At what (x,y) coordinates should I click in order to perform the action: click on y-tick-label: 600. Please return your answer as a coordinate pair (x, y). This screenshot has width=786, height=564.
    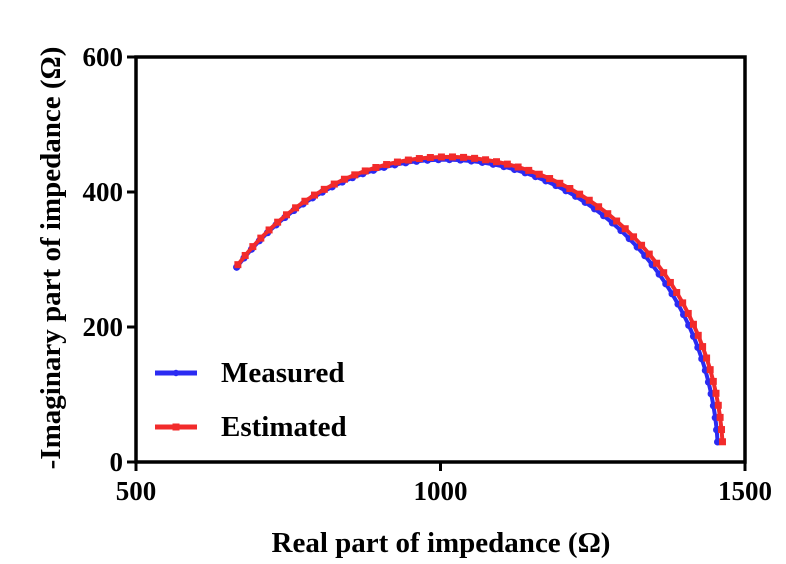
    Looking at the image, I should click on (103, 57).